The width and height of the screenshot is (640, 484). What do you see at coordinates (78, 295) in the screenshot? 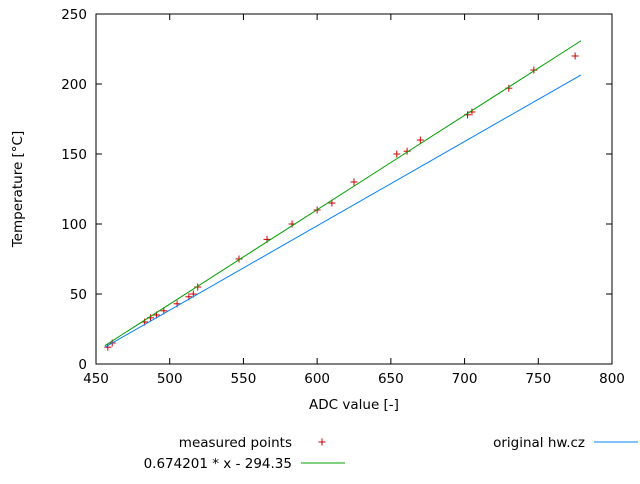
I see `y-tick-label: 50` at bounding box center [78, 295].